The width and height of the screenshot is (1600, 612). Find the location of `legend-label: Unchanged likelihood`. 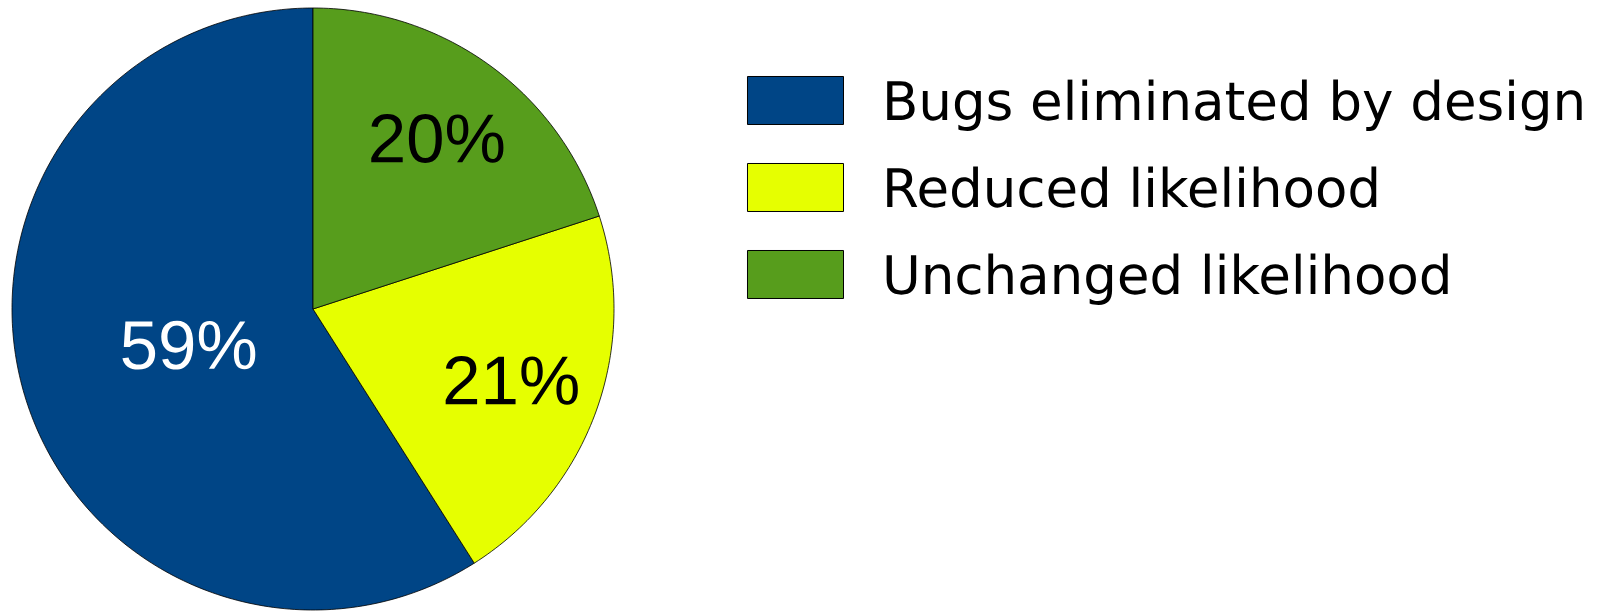

legend-label: Unchanged likelihood is located at coordinates (1167, 279).